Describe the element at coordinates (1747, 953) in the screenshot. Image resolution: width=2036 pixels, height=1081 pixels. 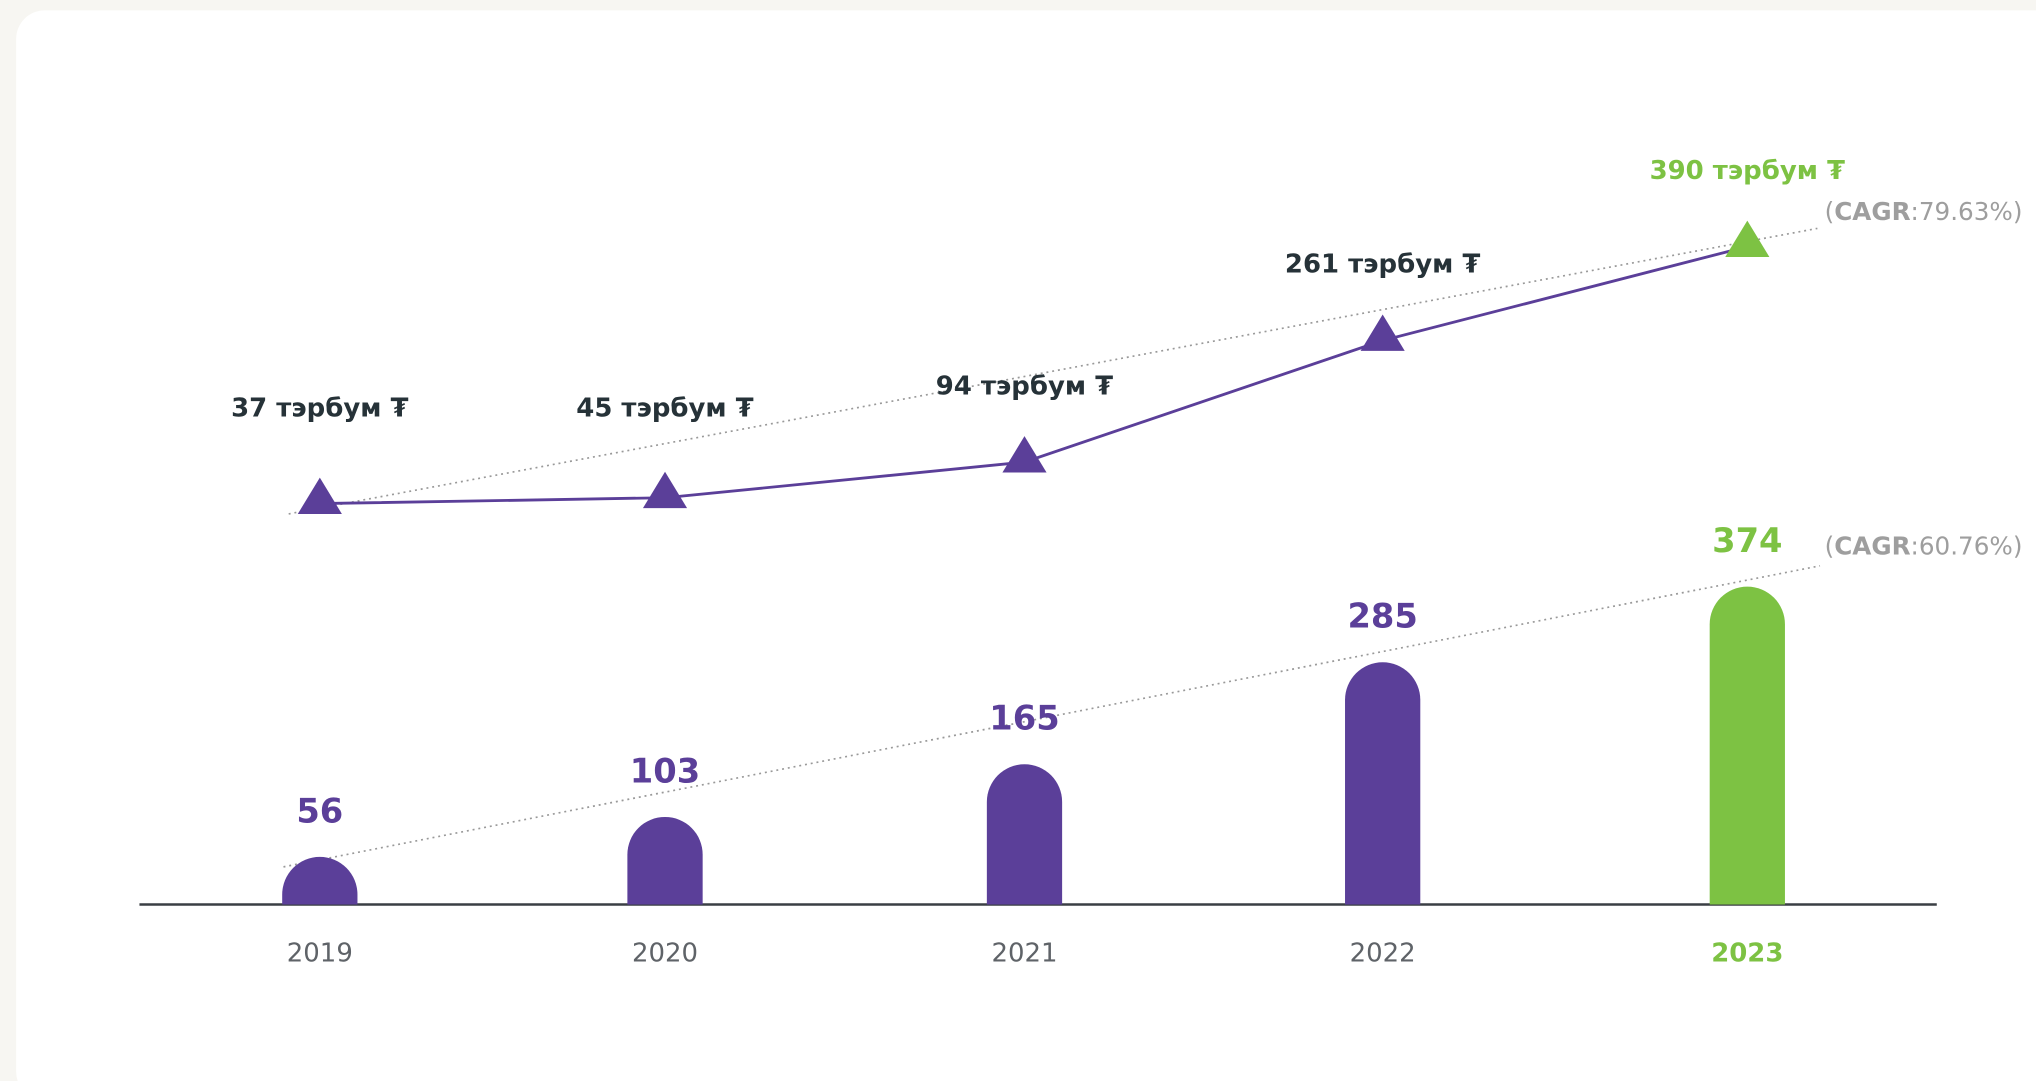
I see `x-tick-label: 2023` at that location.